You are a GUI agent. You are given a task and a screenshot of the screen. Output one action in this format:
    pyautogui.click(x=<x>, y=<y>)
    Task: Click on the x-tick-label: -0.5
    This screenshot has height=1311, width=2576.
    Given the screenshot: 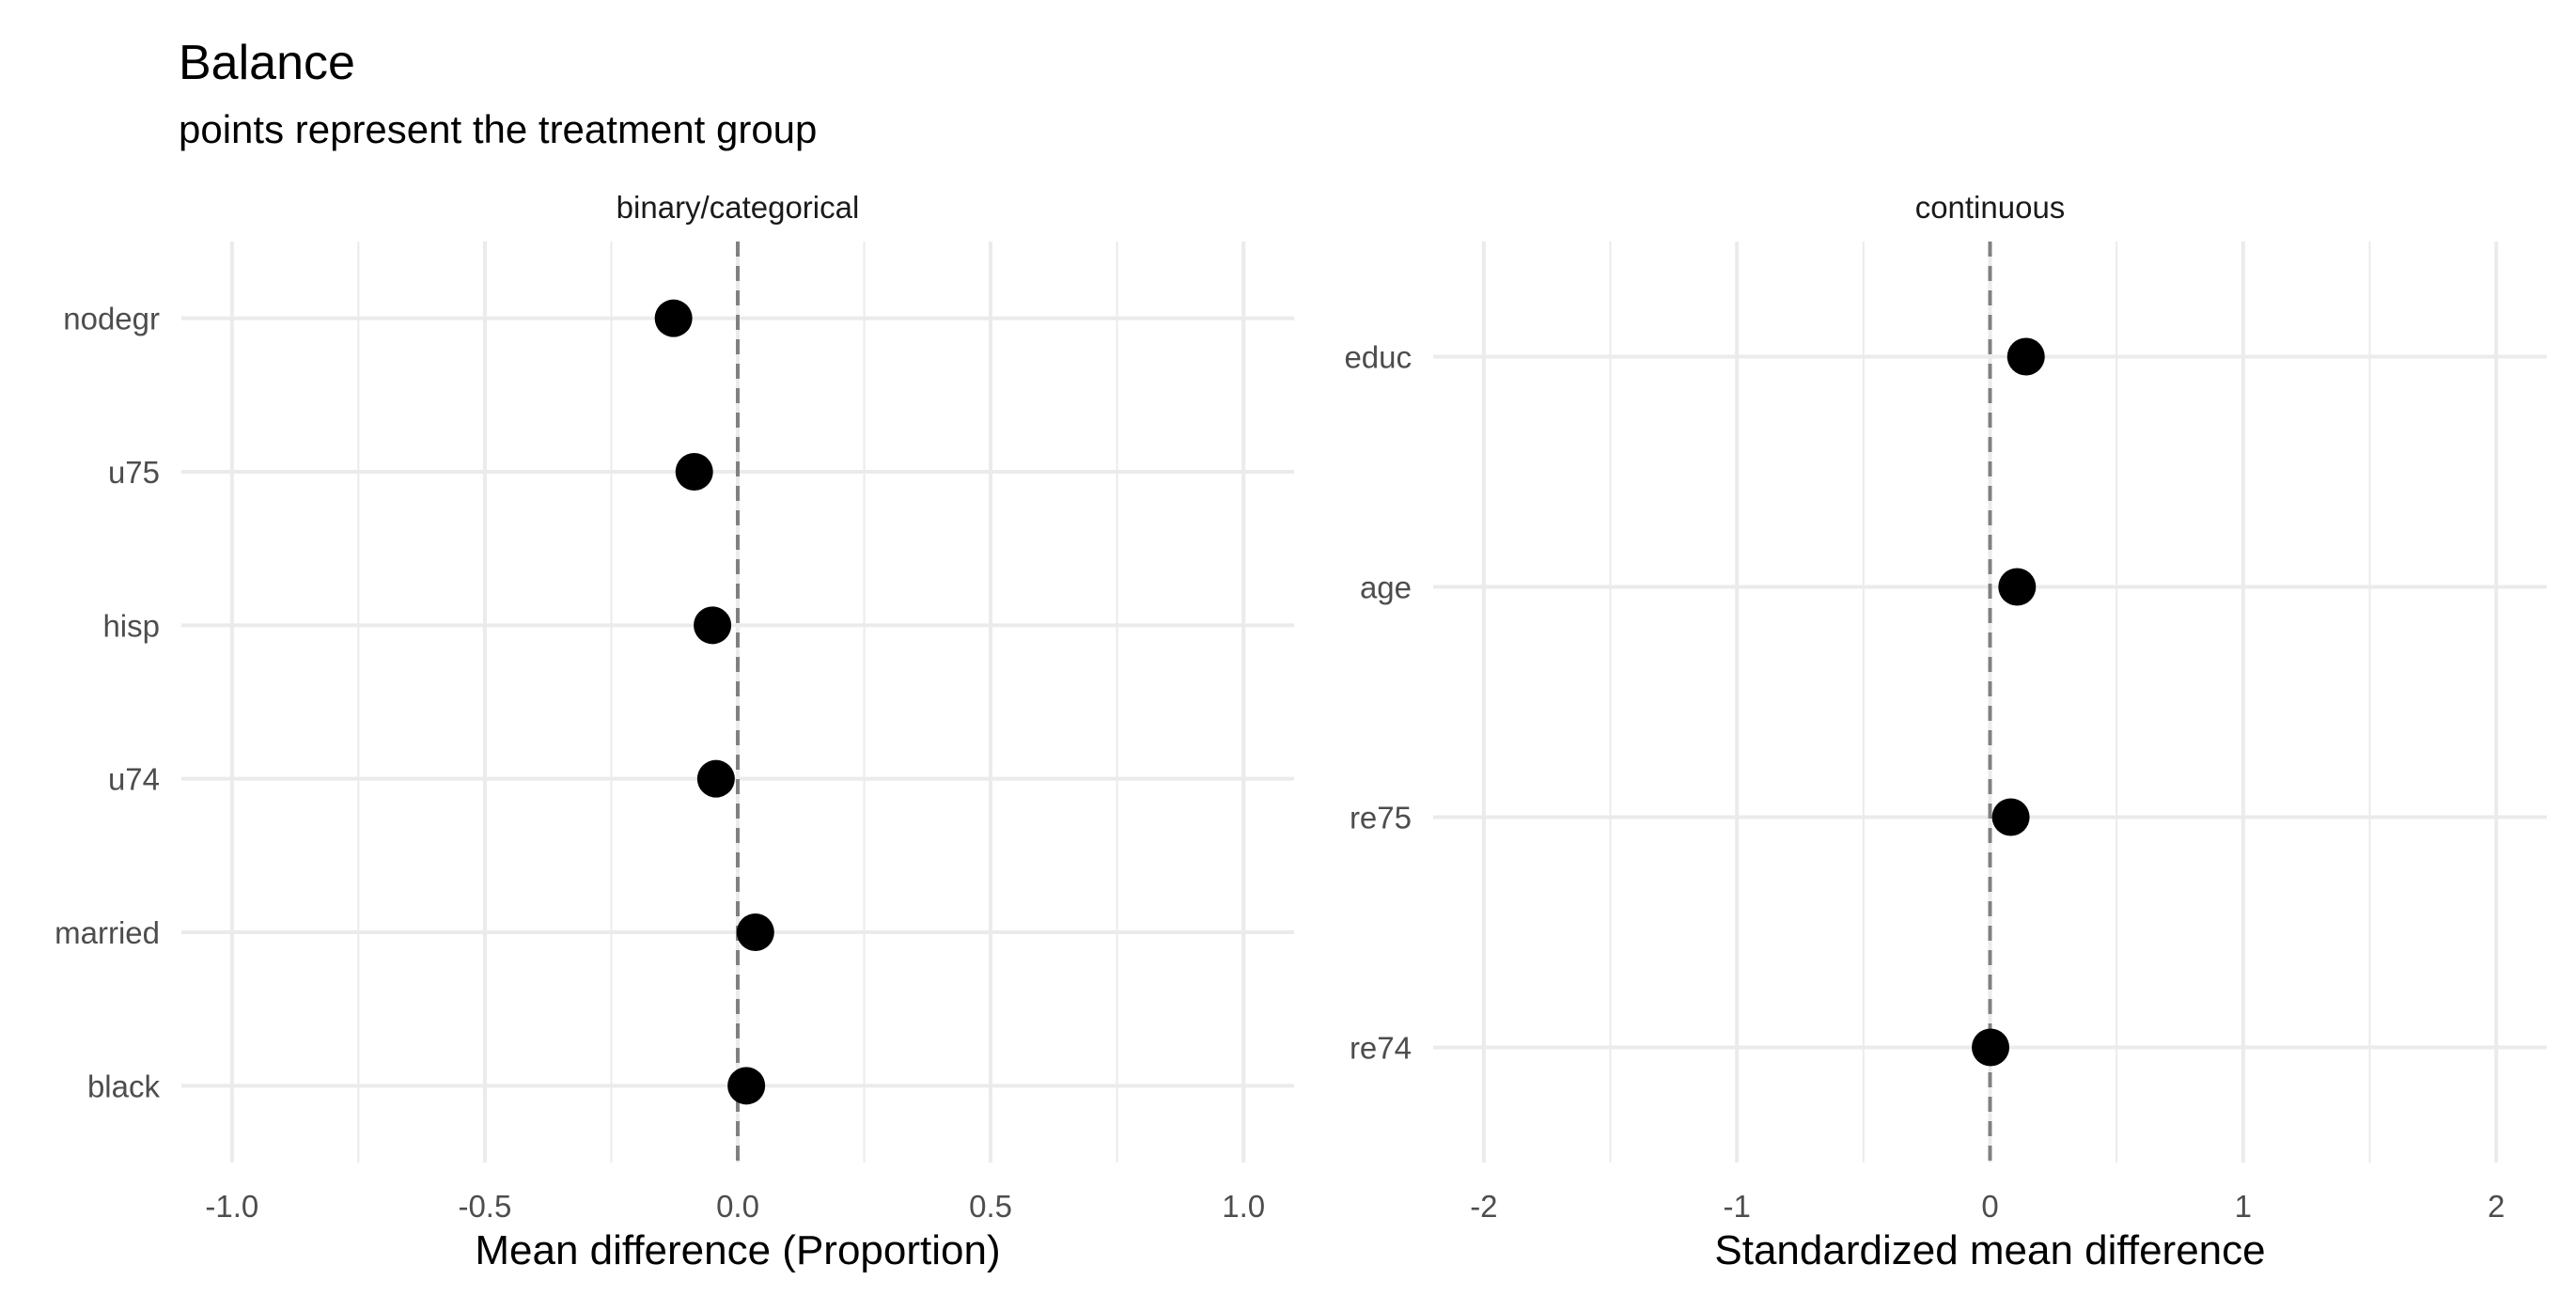 What is the action you would take?
    pyautogui.click(x=484, y=1206)
    